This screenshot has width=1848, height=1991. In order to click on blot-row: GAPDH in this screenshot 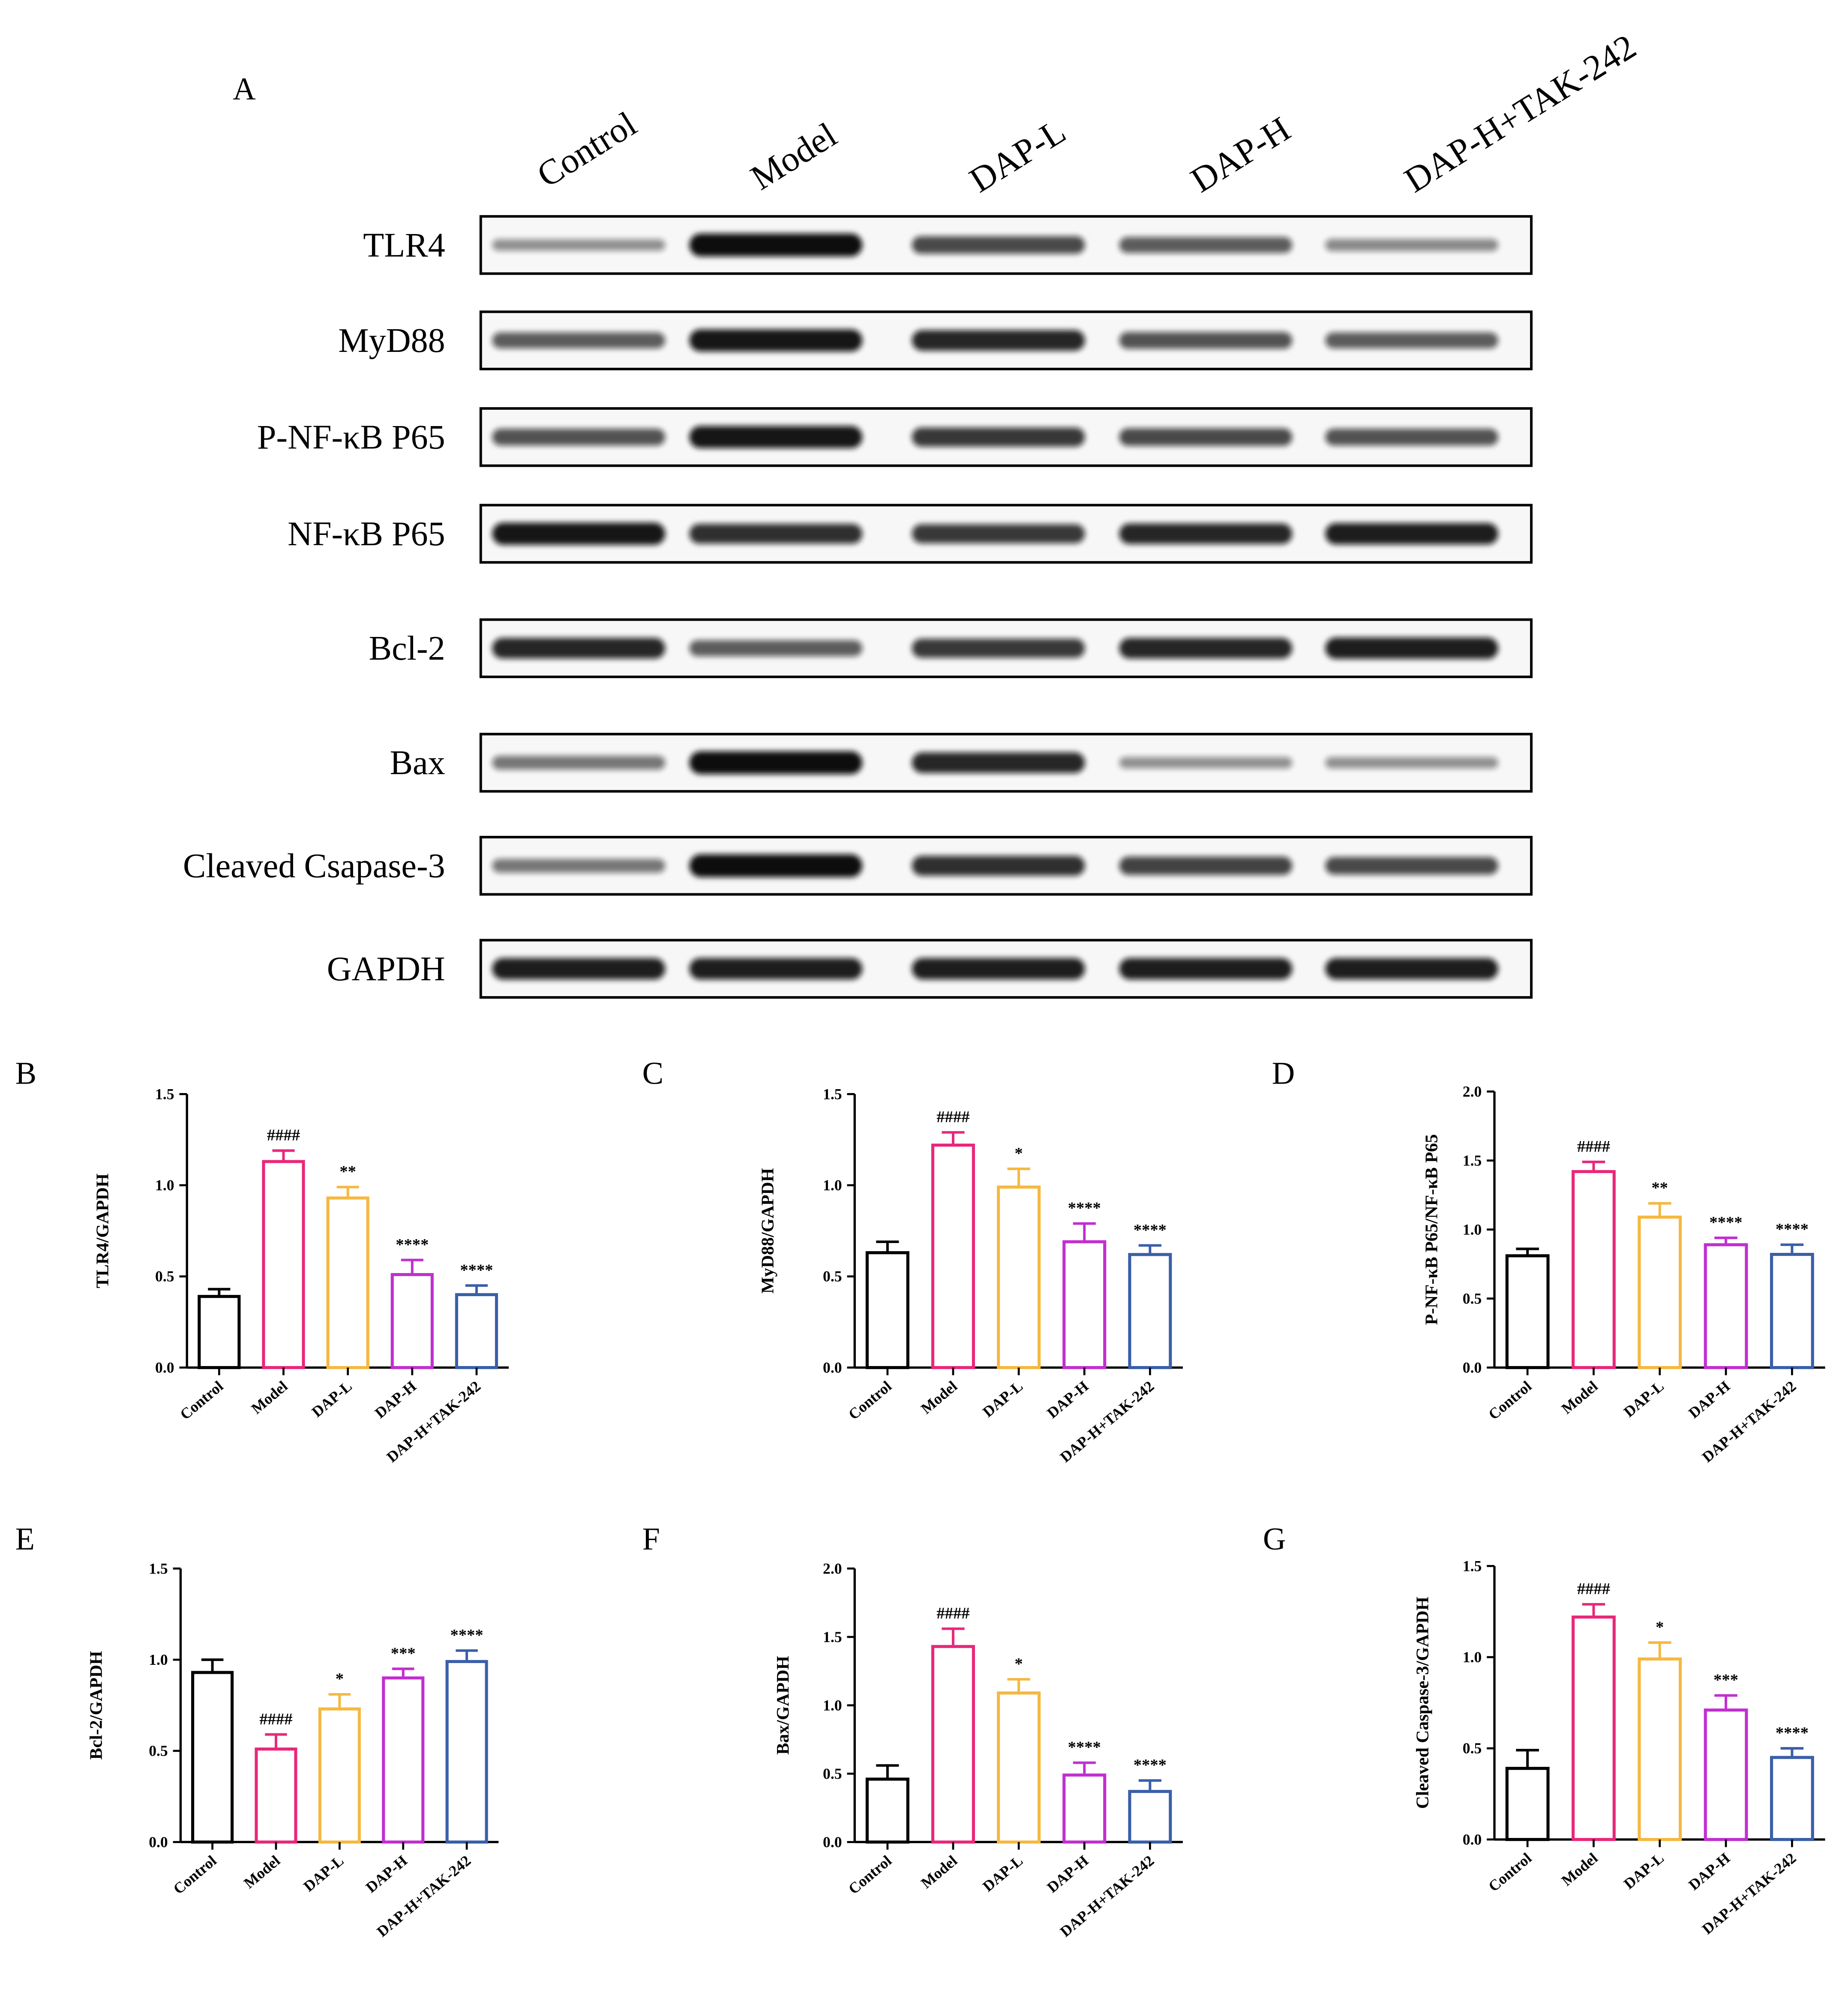, I will do `click(930, 969)`.